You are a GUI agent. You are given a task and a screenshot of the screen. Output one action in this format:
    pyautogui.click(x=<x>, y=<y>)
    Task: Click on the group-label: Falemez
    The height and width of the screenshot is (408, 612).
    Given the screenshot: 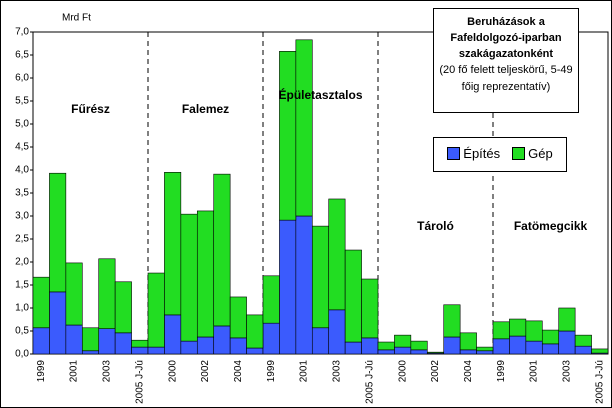 What is the action you would take?
    pyautogui.click(x=205, y=109)
    